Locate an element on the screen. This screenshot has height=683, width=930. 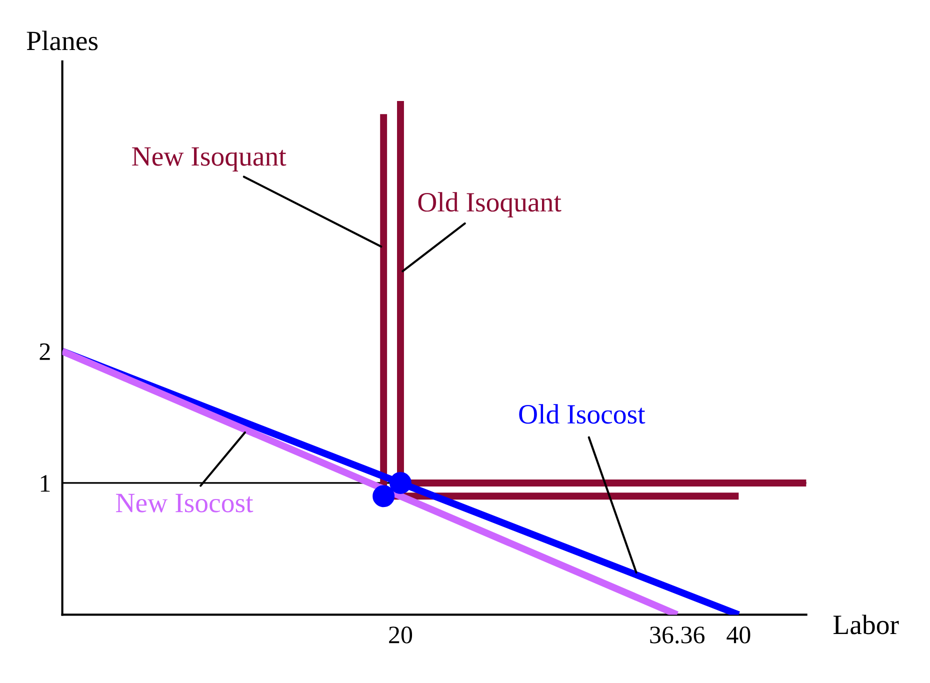
y-tick-label: 1 is located at coordinates (45, 483).